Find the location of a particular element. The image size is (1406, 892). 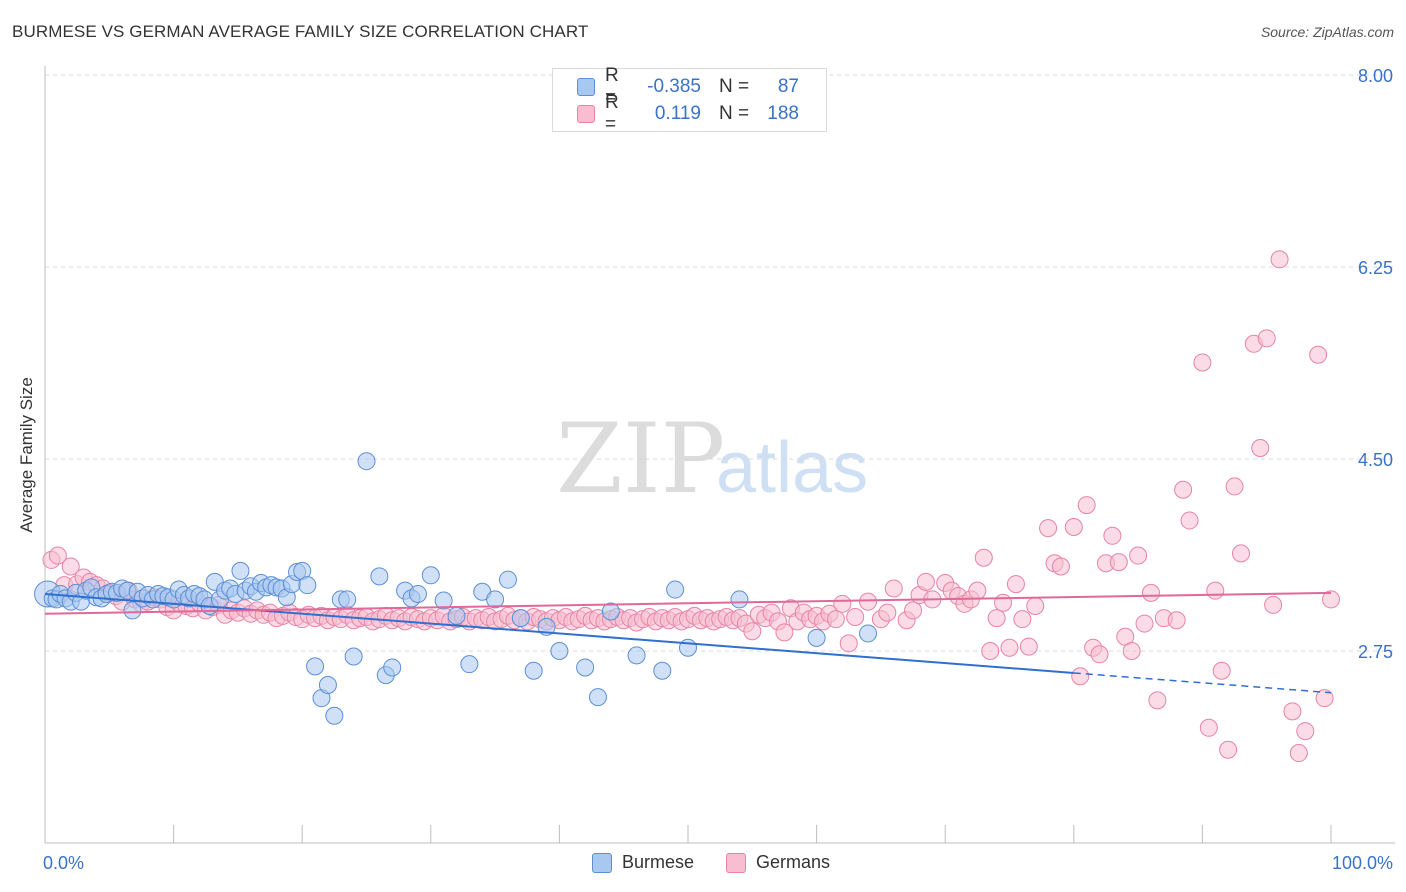

legend-box: R = -0.385 N = 87 R = 0.119 N = 188 is located at coordinates (689, 100).